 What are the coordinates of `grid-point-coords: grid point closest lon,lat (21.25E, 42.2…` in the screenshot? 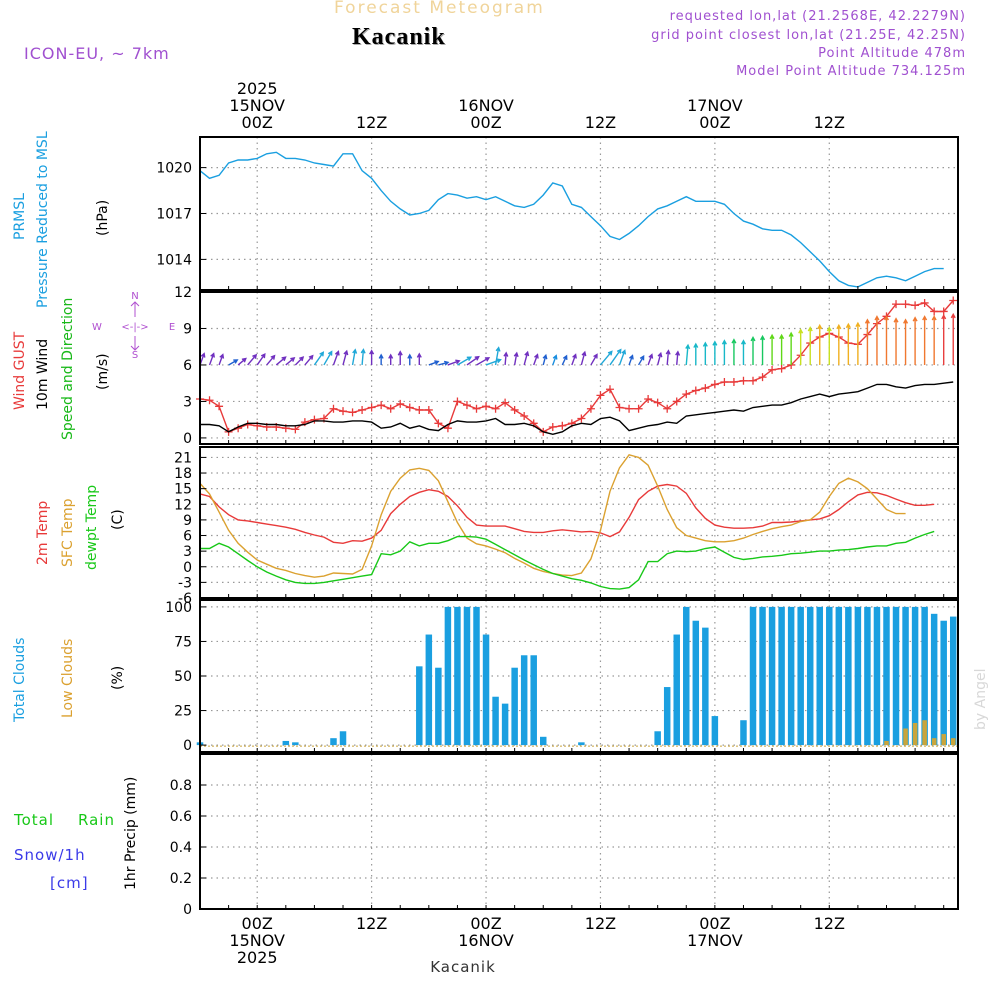 It's located at (808, 35).